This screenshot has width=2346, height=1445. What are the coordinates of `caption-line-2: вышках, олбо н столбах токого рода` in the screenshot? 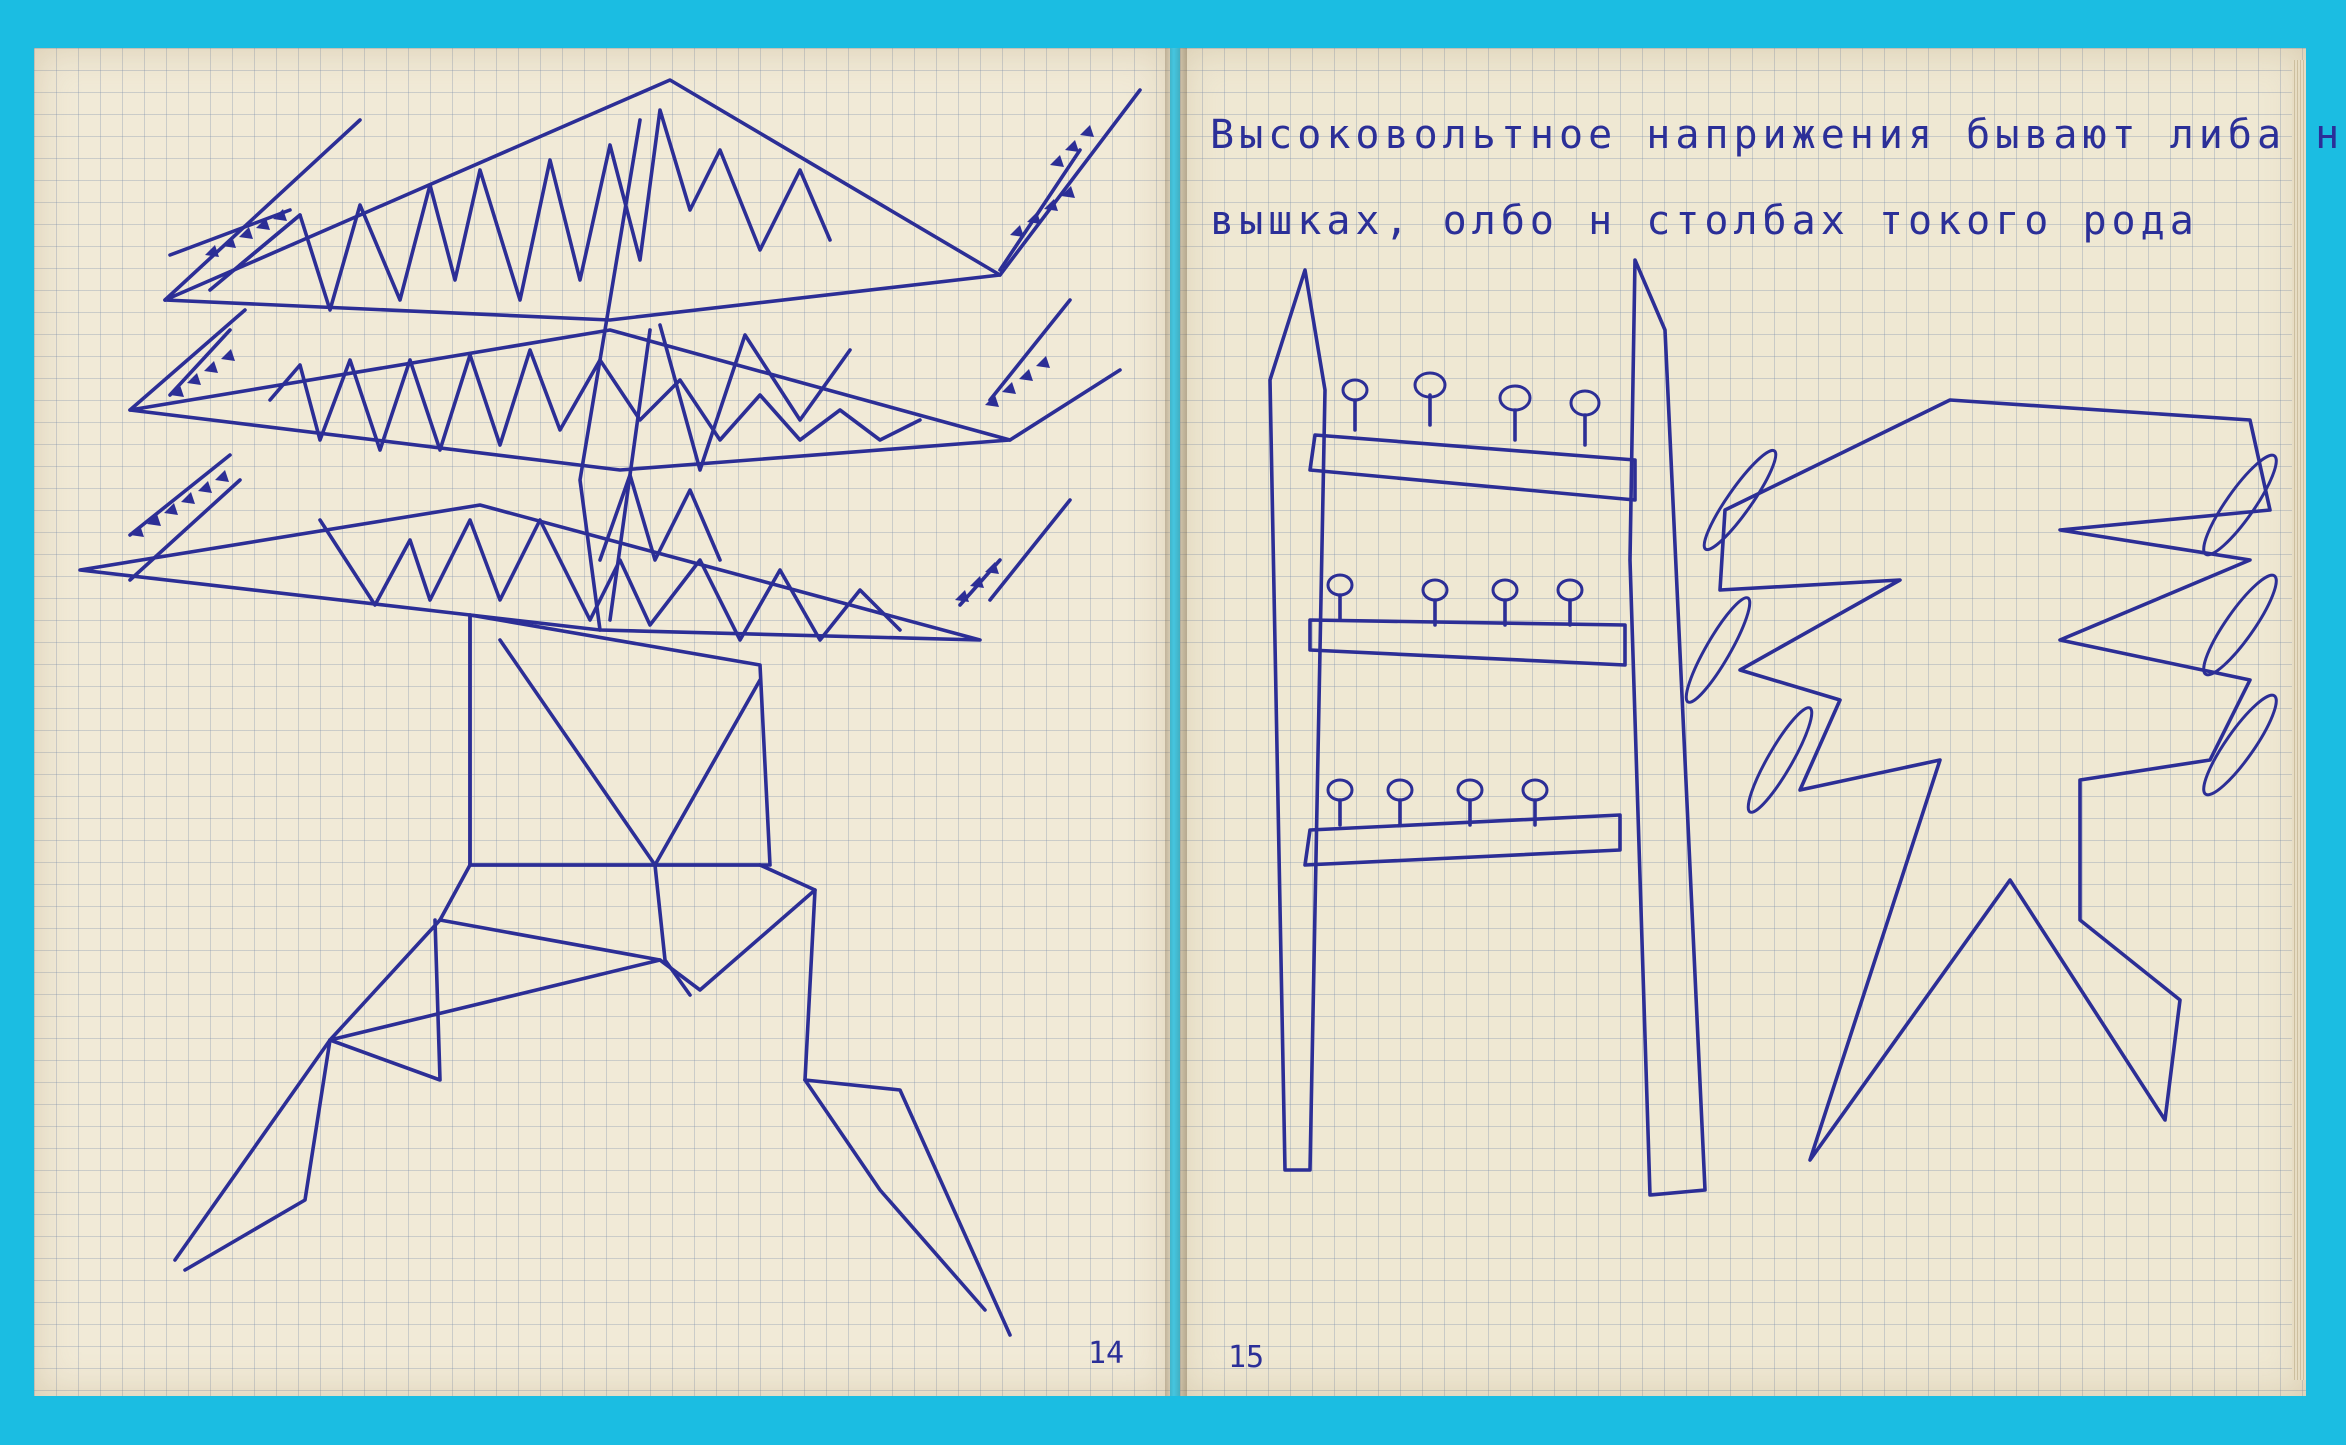 It's located at (1704, 221).